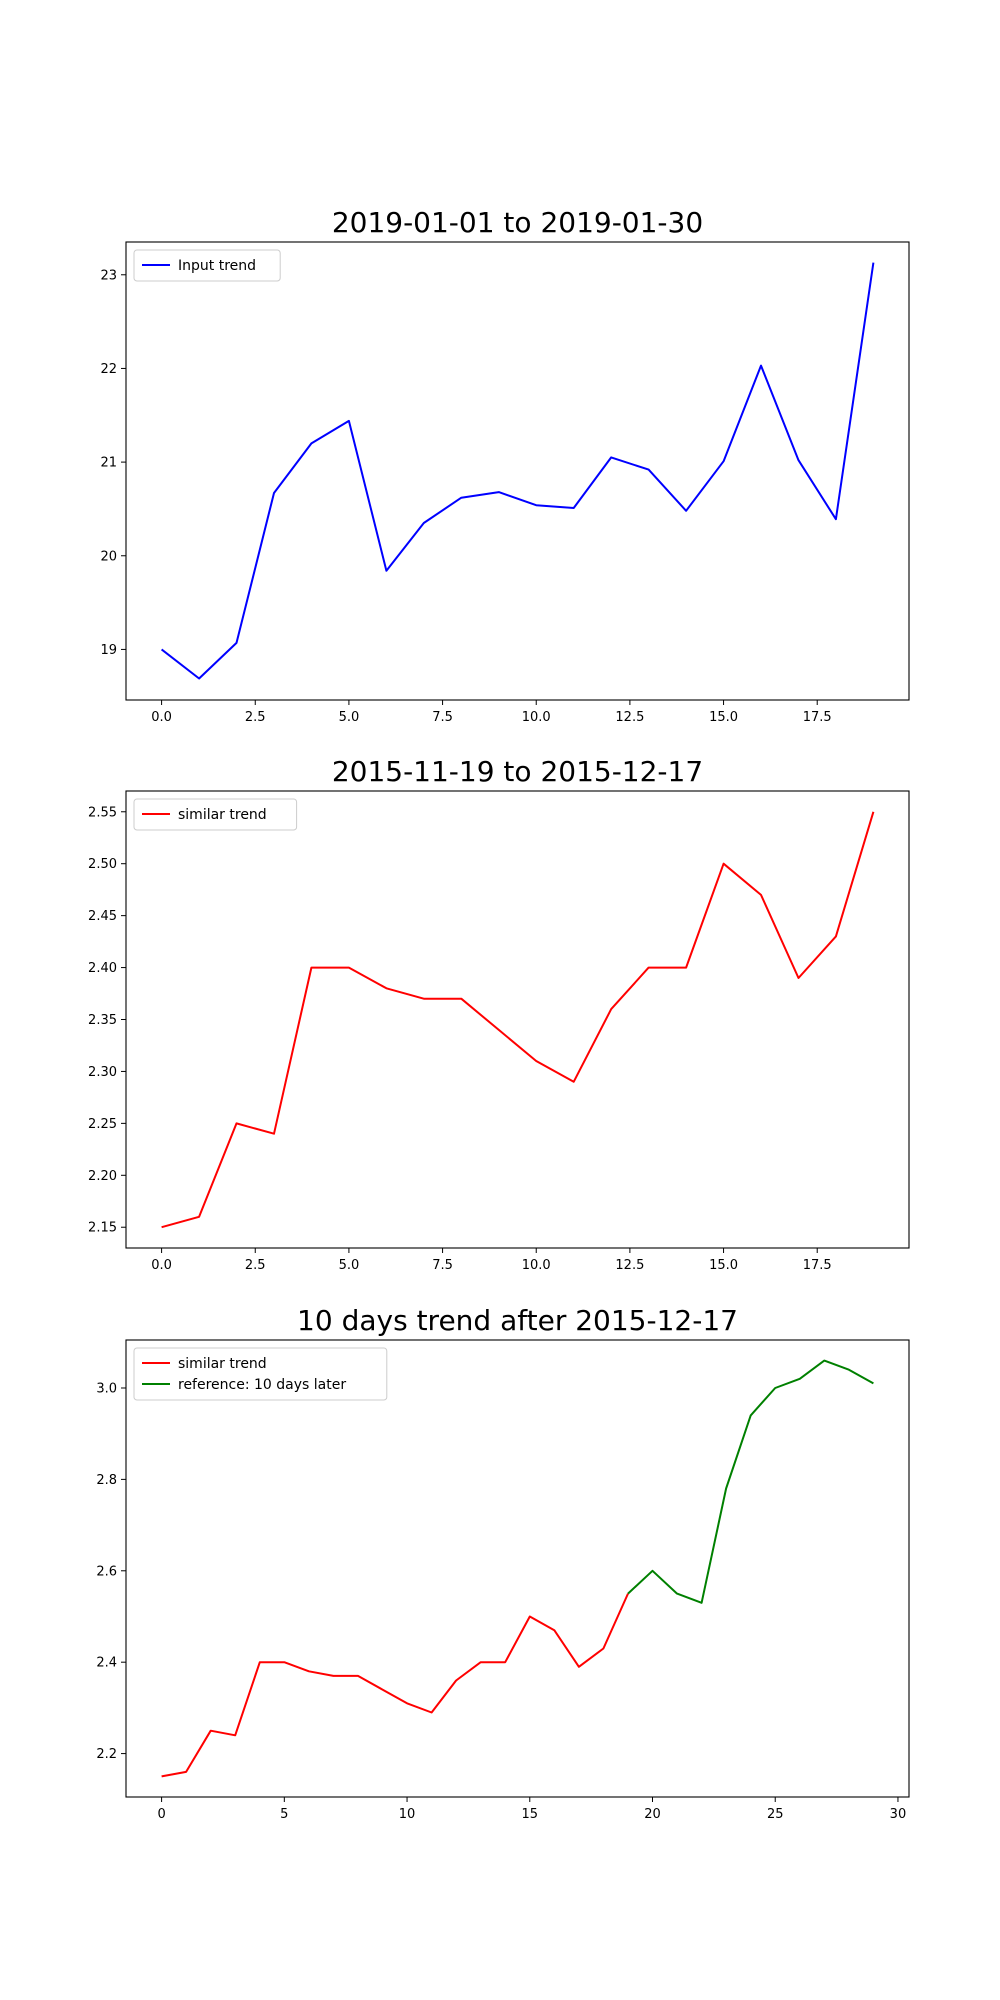 This screenshot has width=1000, height=2000. I want to click on legend-label: Input trend, so click(217, 266).